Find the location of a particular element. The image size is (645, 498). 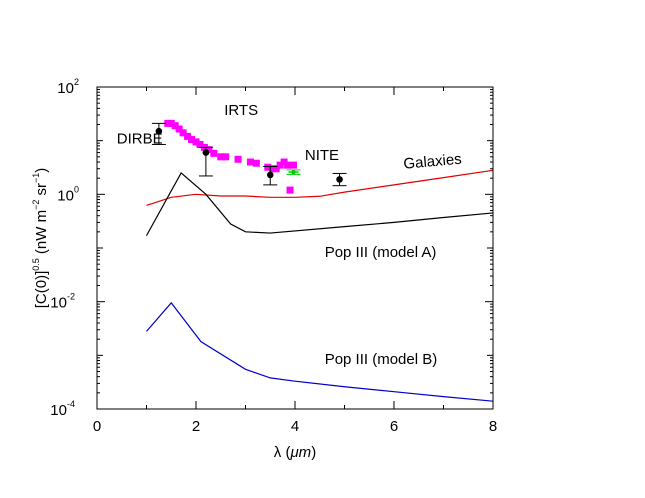

x-tick-label: 8 is located at coordinates (493, 426).